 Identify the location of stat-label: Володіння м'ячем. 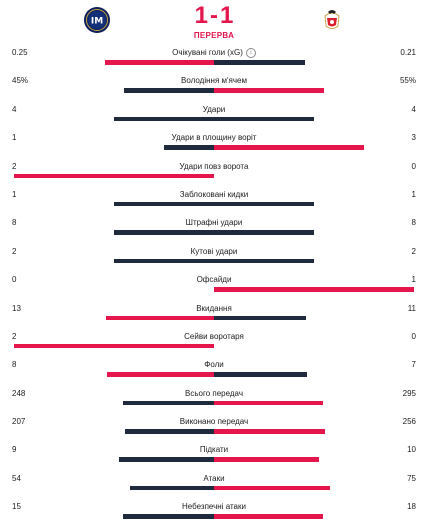
(214, 81).